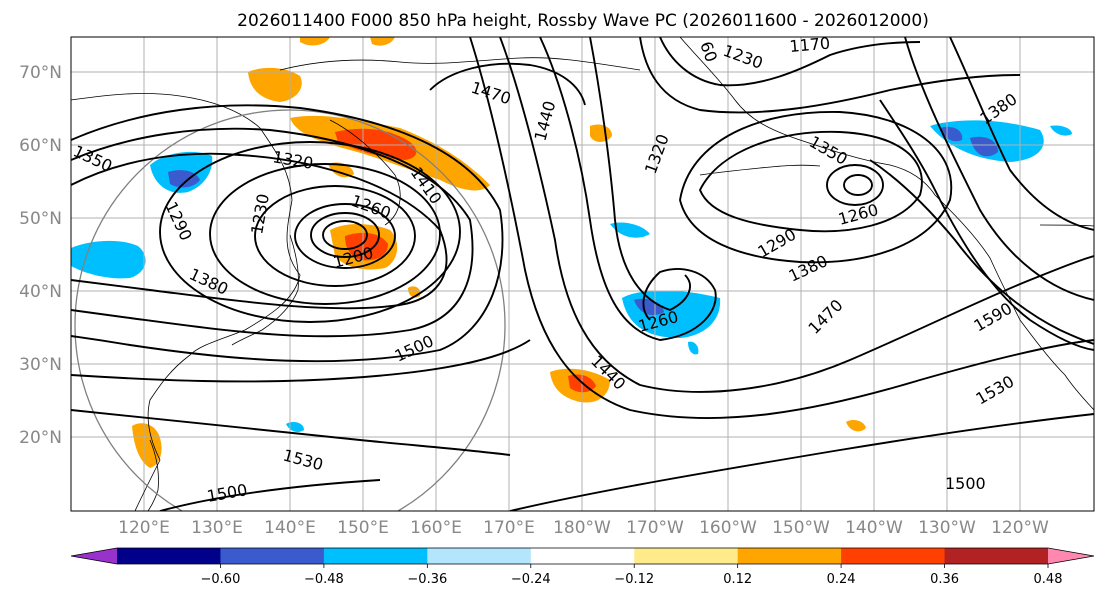 This screenshot has height=604, width=1105. I want to click on lon-label: 130°W, so click(947, 528).